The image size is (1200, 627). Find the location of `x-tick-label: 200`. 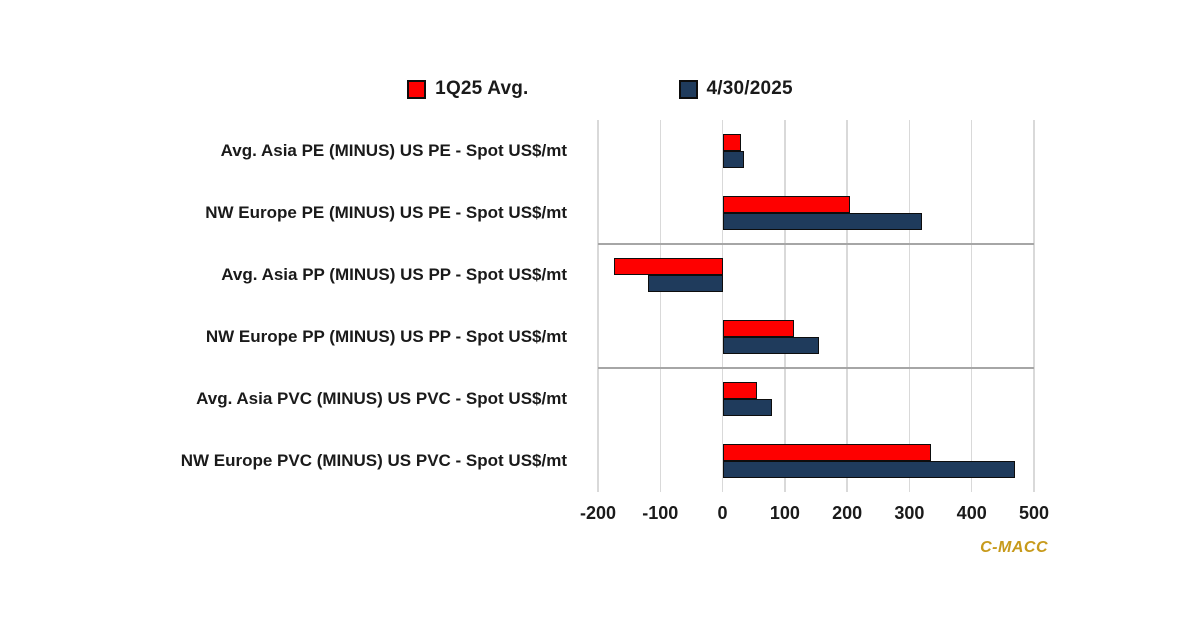

x-tick-label: 200 is located at coordinates (847, 513).